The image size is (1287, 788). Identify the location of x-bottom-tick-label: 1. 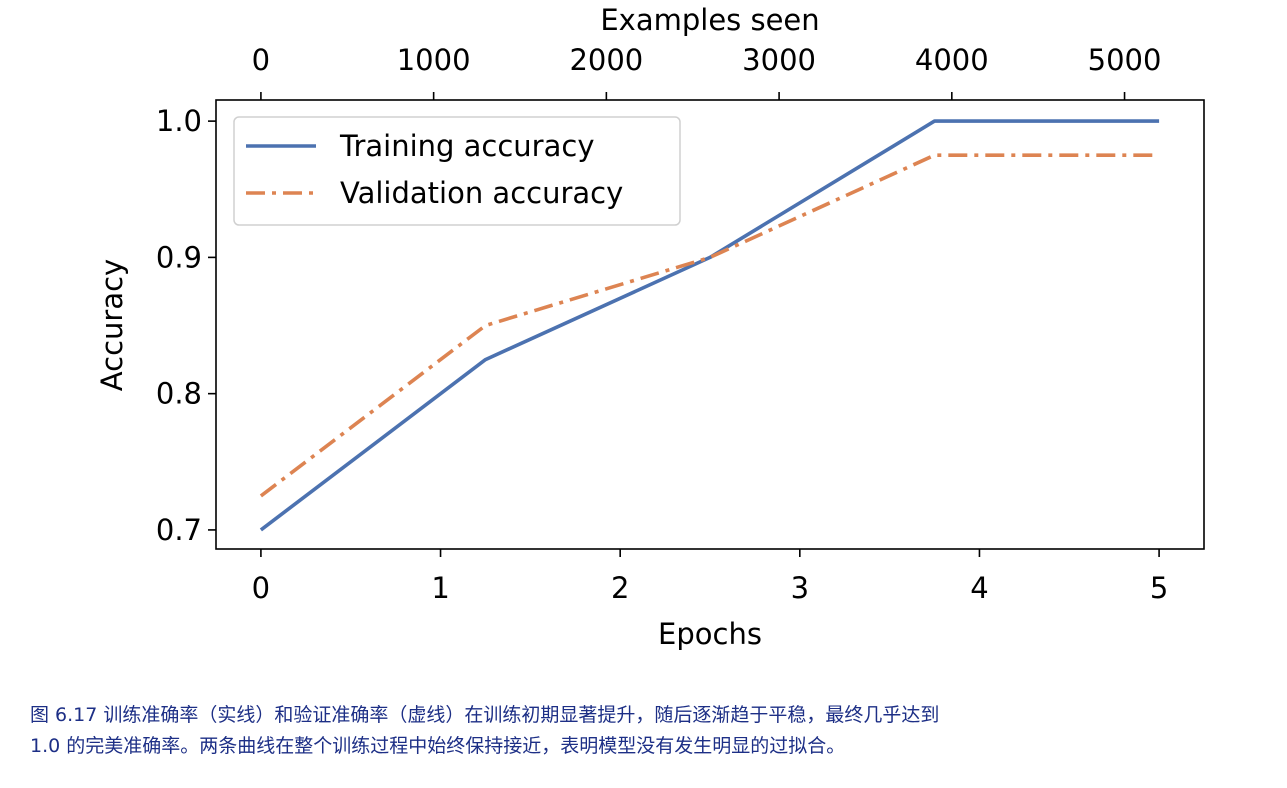
(440, 588).